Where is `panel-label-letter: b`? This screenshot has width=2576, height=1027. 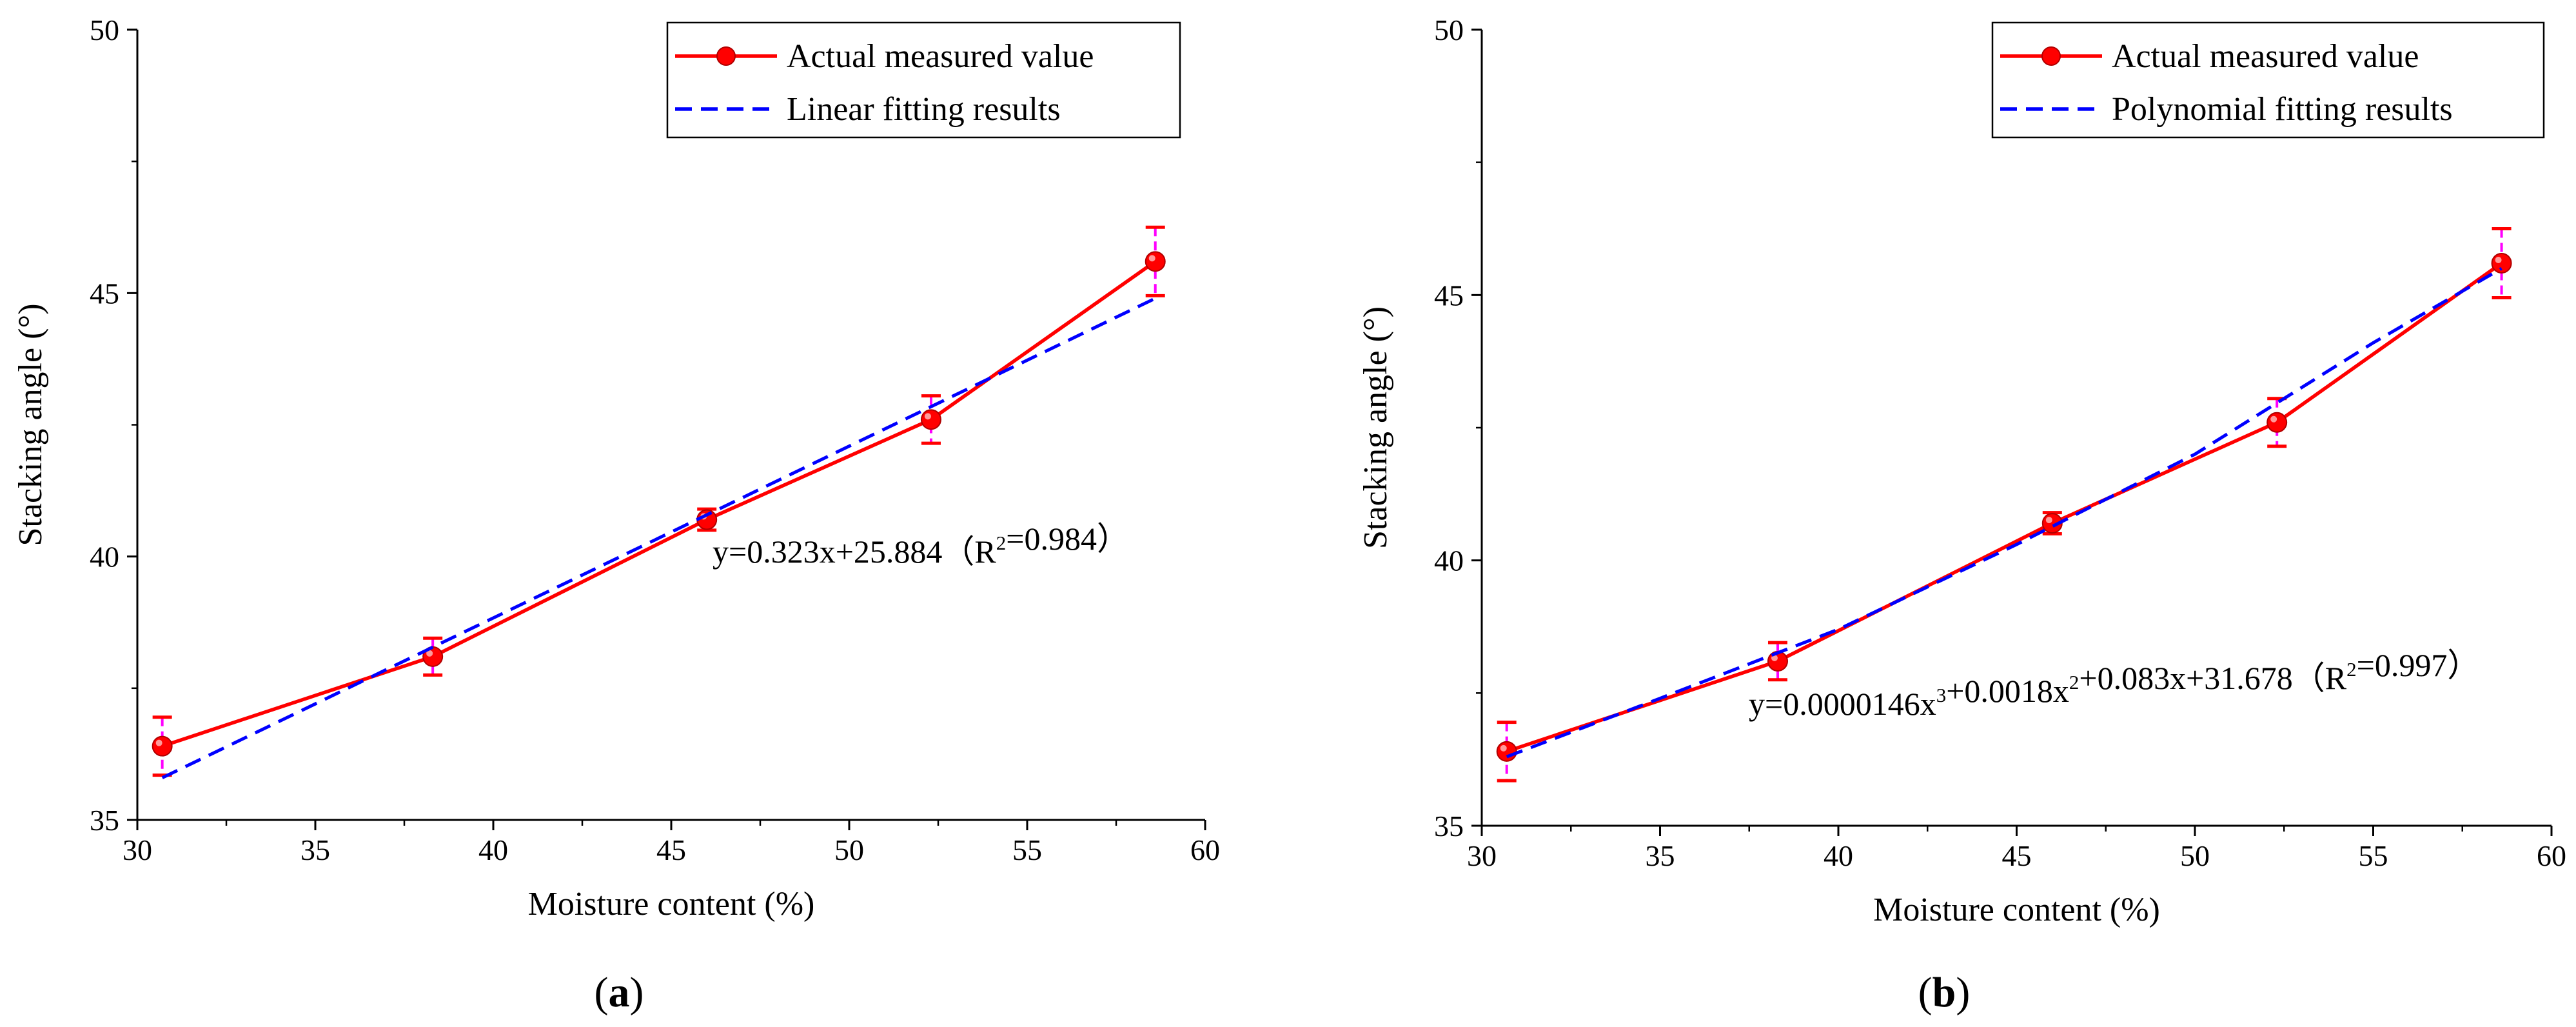 panel-label-letter: b is located at coordinates (1944, 992).